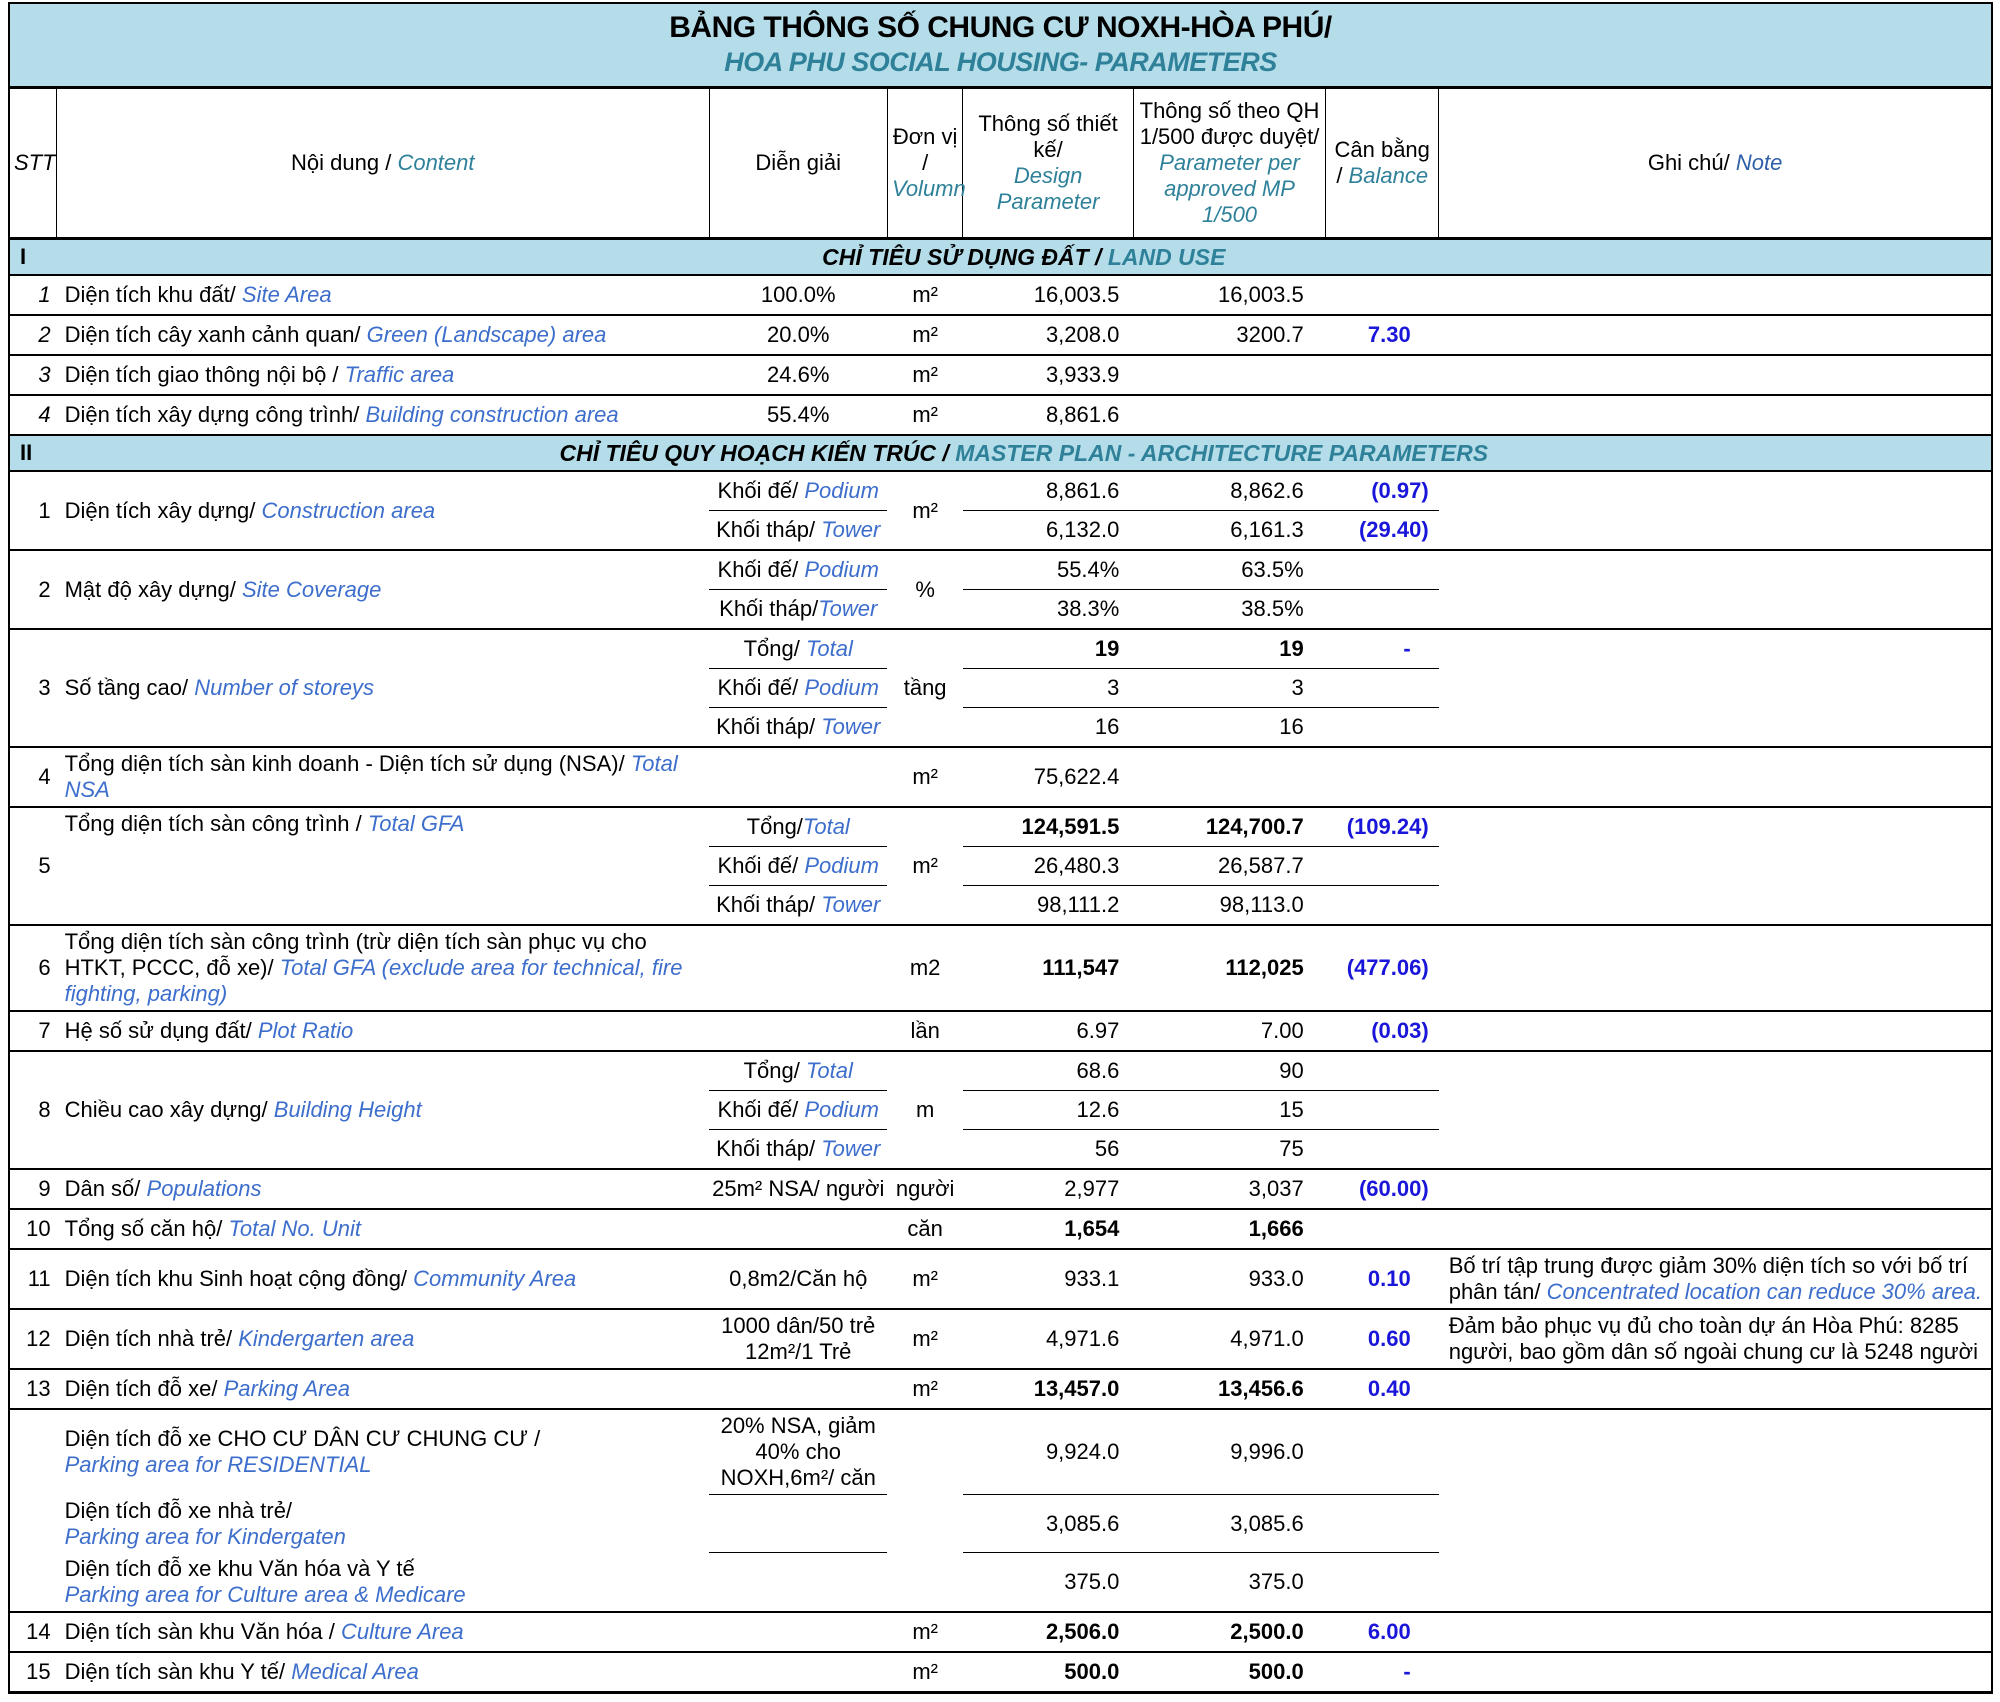  Describe the element at coordinates (1291, 726) in the screenshot. I see `cell-approved-parameter: 16` at that location.